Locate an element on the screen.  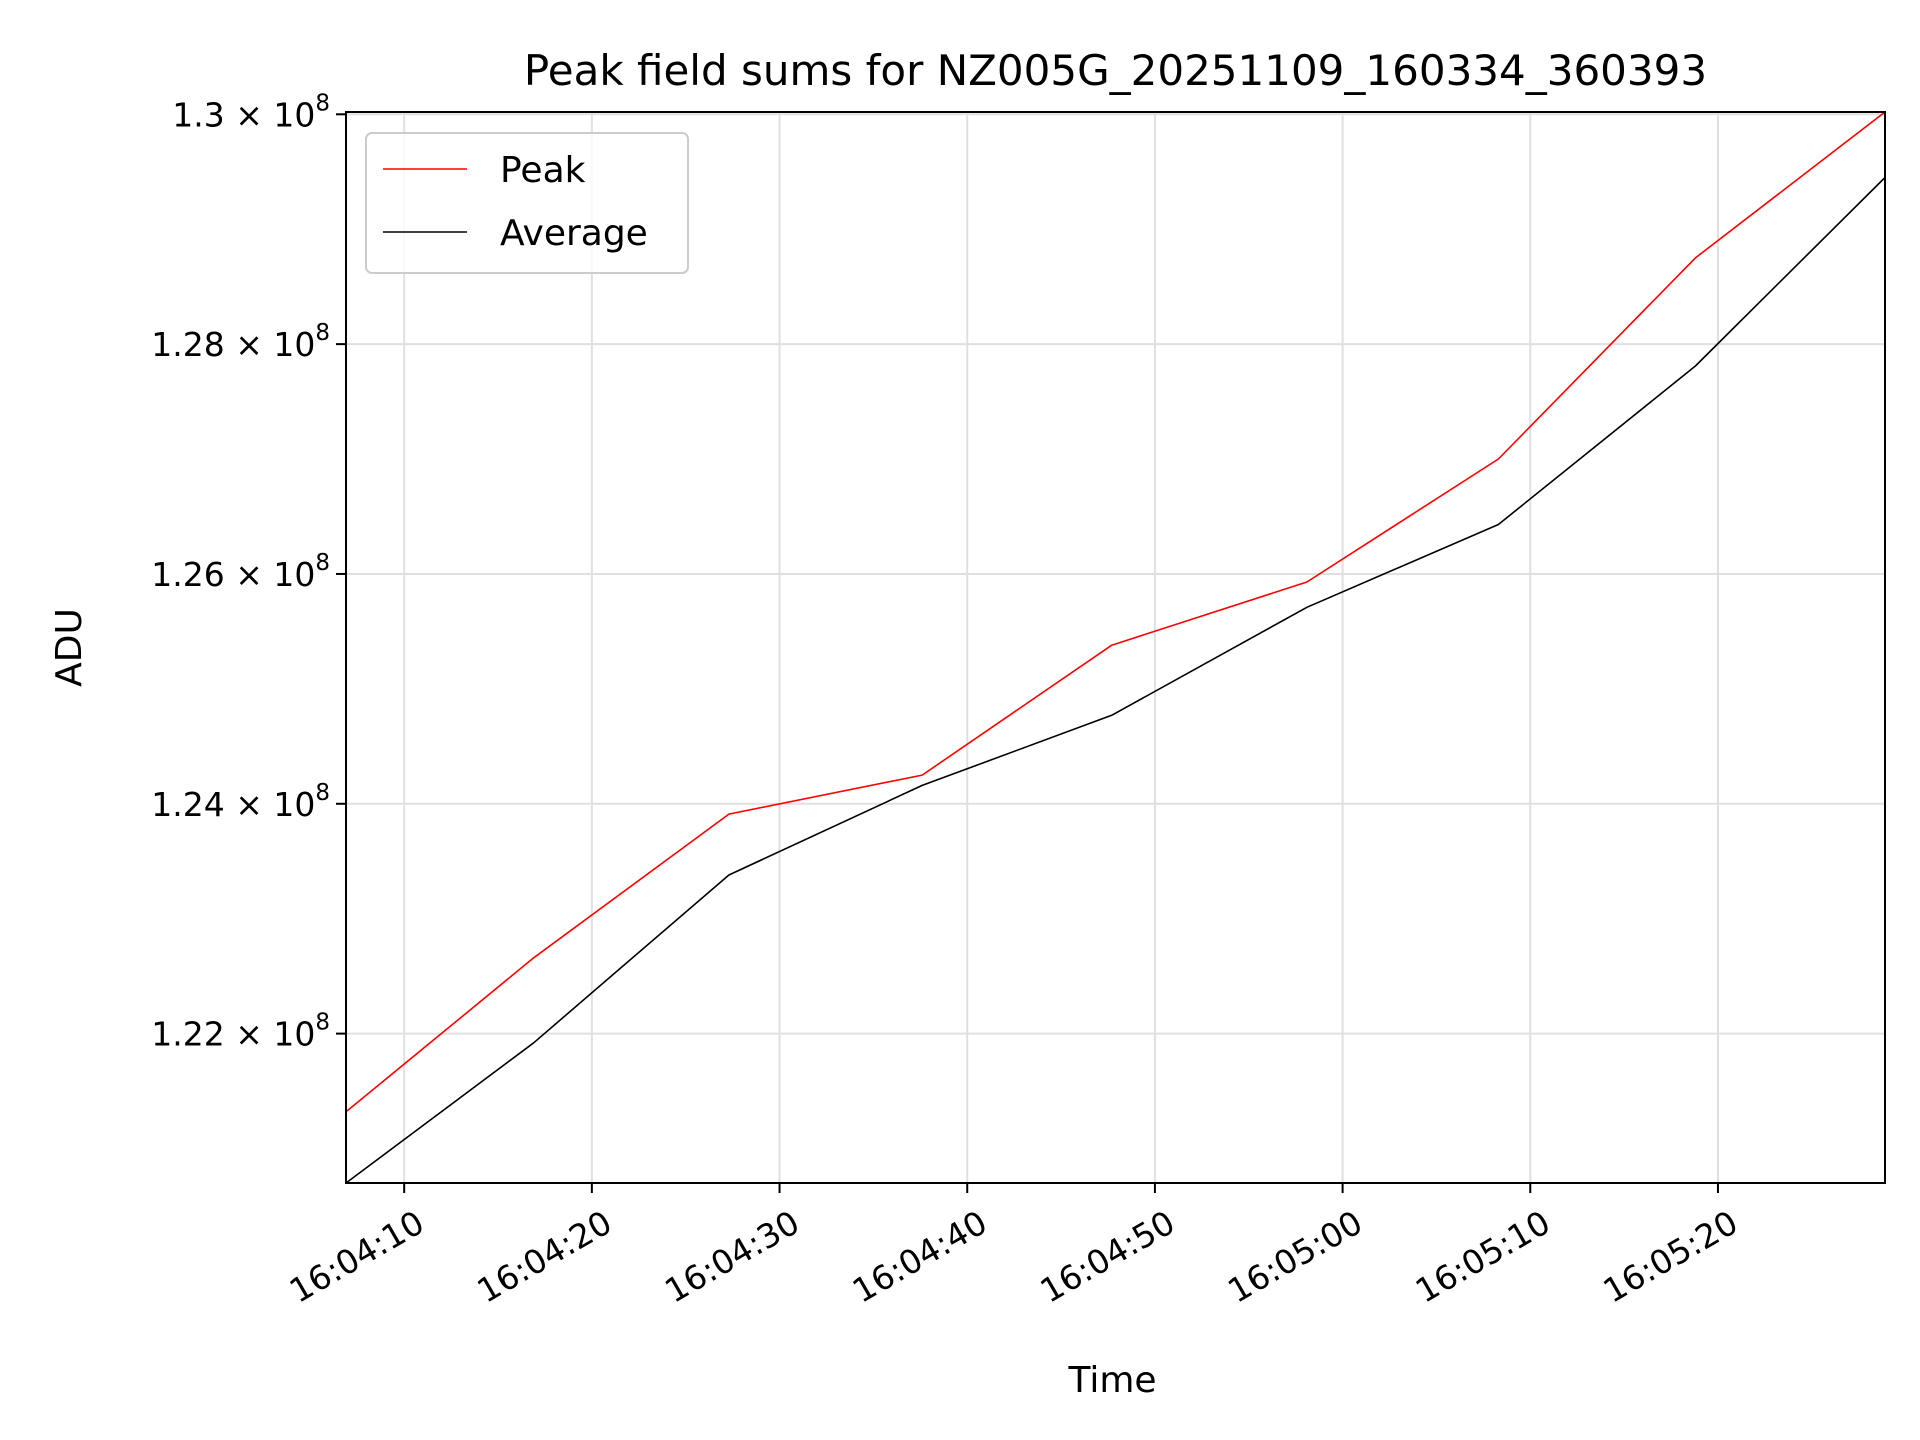
y-tick-label: 1.24 × 108 is located at coordinates (240, 802).